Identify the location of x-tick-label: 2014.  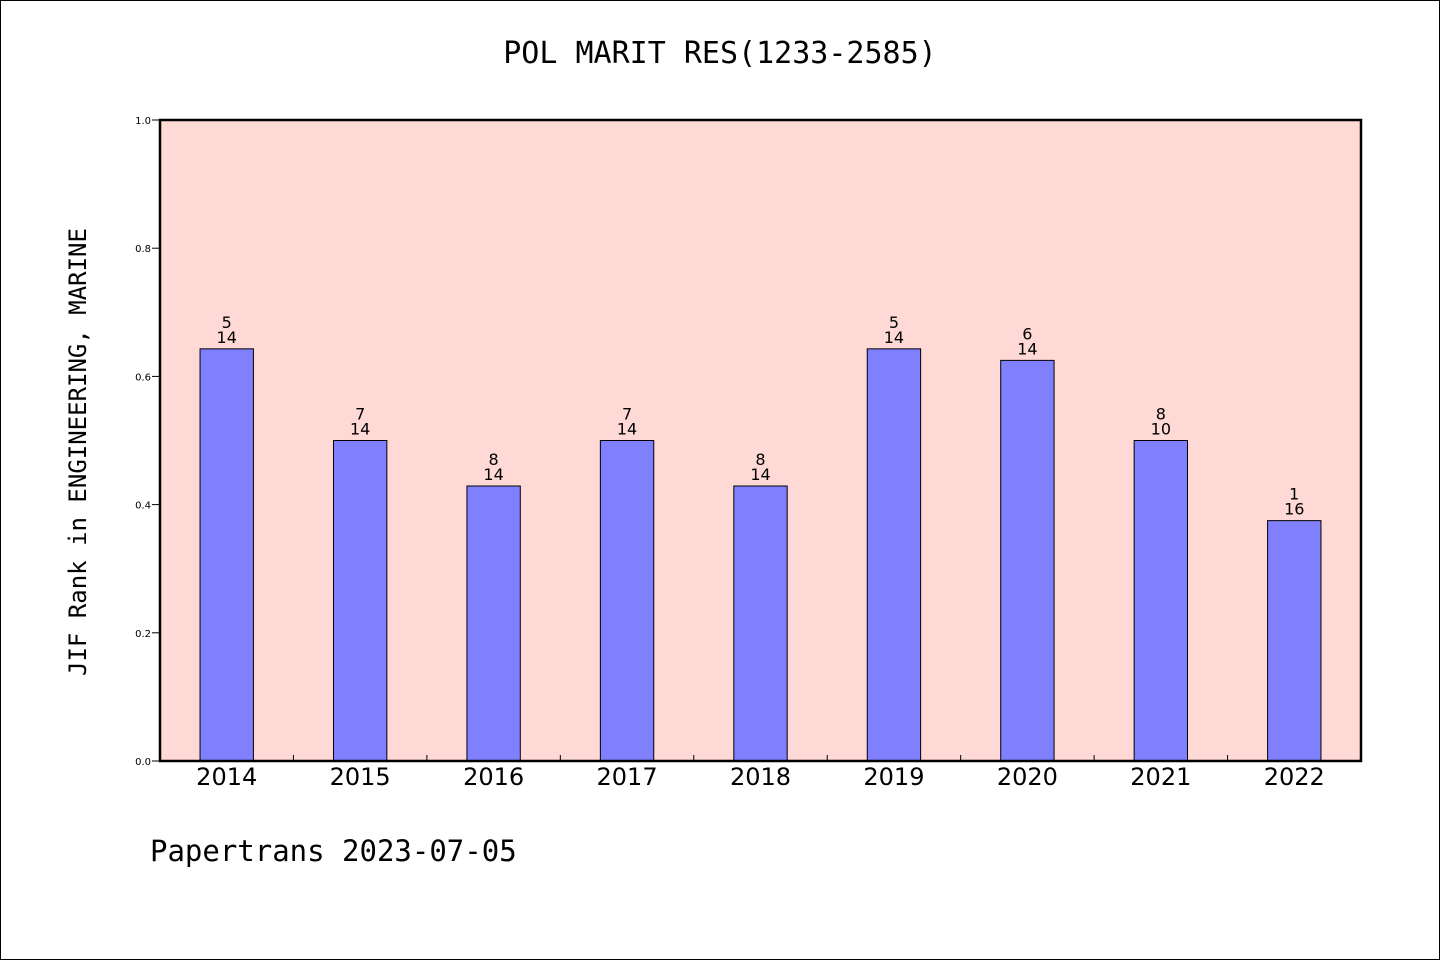
(226, 777).